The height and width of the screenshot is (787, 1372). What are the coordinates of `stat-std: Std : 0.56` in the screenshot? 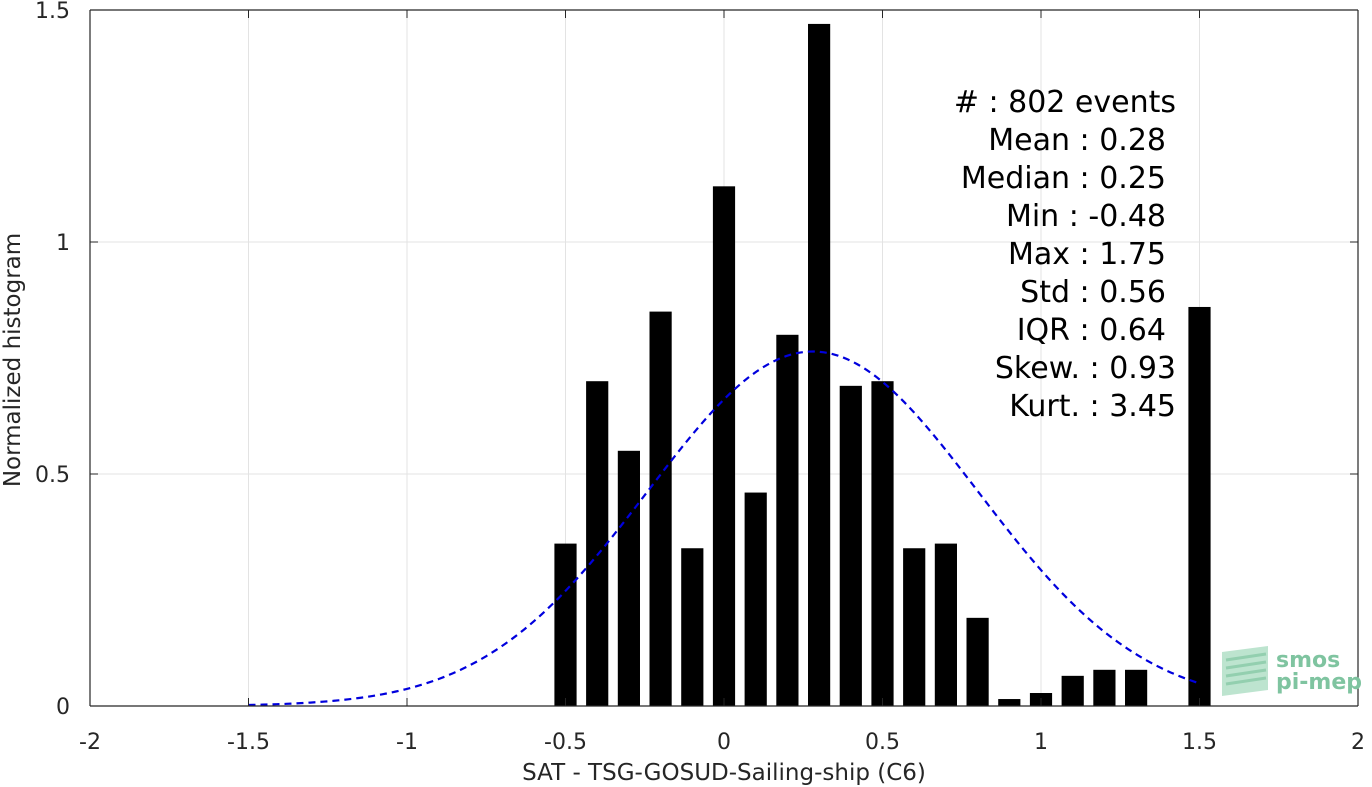 It's located at (1093, 292).